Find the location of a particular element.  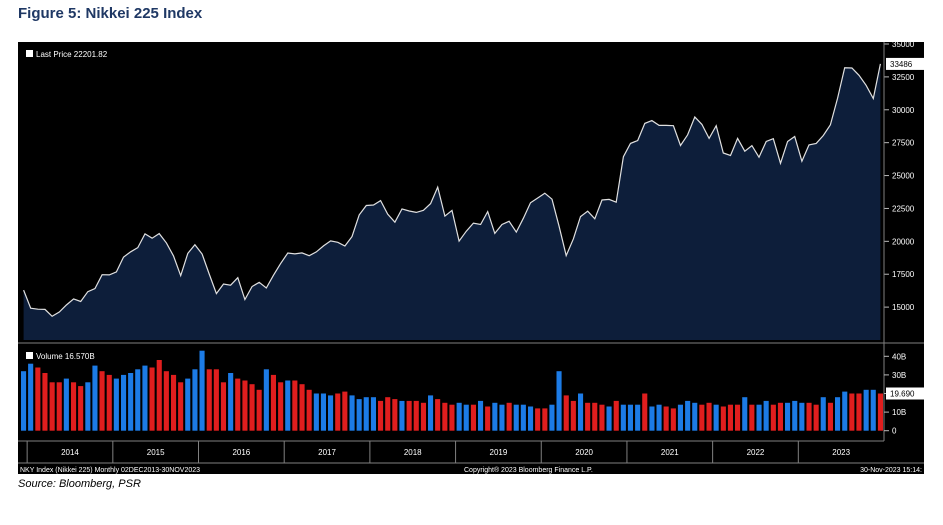

x-tick-label: 2017 is located at coordinates (327, 452).